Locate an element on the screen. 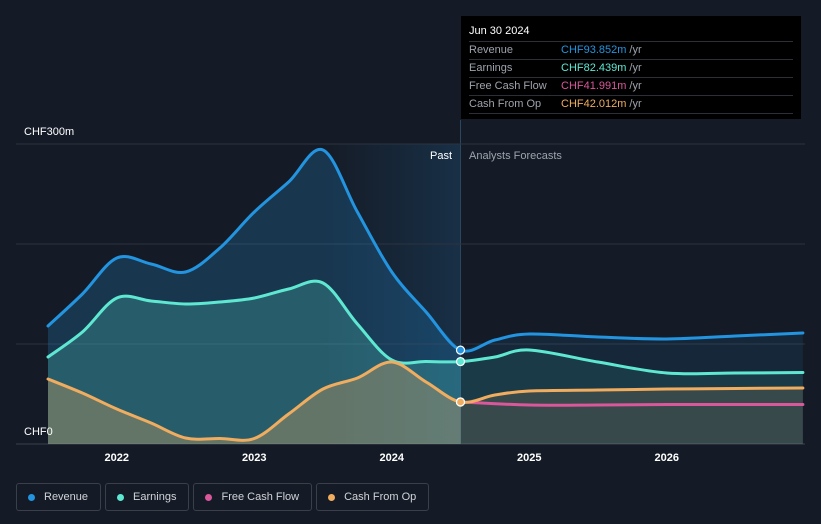 Image resolution: width=821 pixels, height=524 pixels. past-region-shade is located at coordinates (392, 294).